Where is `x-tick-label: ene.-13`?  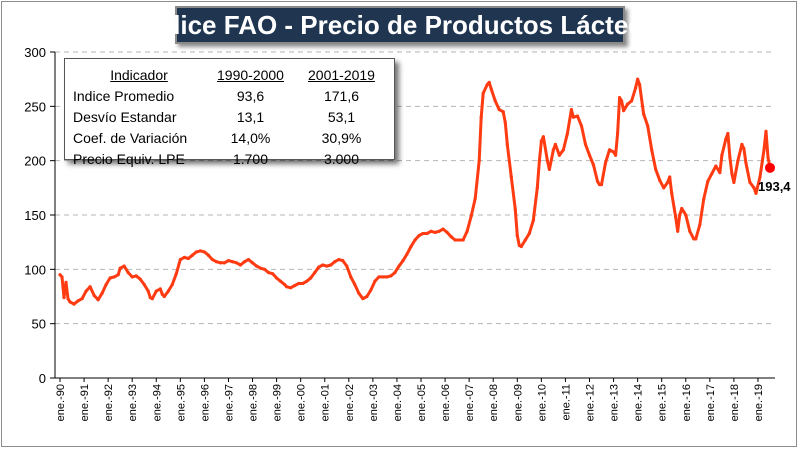 x-tick-label: ene.-13 is located at coordinates (615, 402).